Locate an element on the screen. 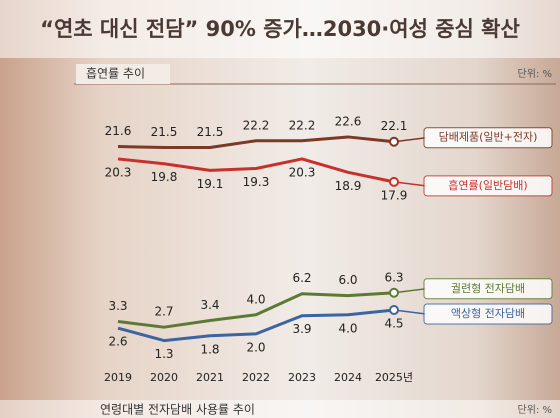 The height and width of the screenshot is (418, 560). x-tick-label: 2021 is located at coordinates (210, 377).